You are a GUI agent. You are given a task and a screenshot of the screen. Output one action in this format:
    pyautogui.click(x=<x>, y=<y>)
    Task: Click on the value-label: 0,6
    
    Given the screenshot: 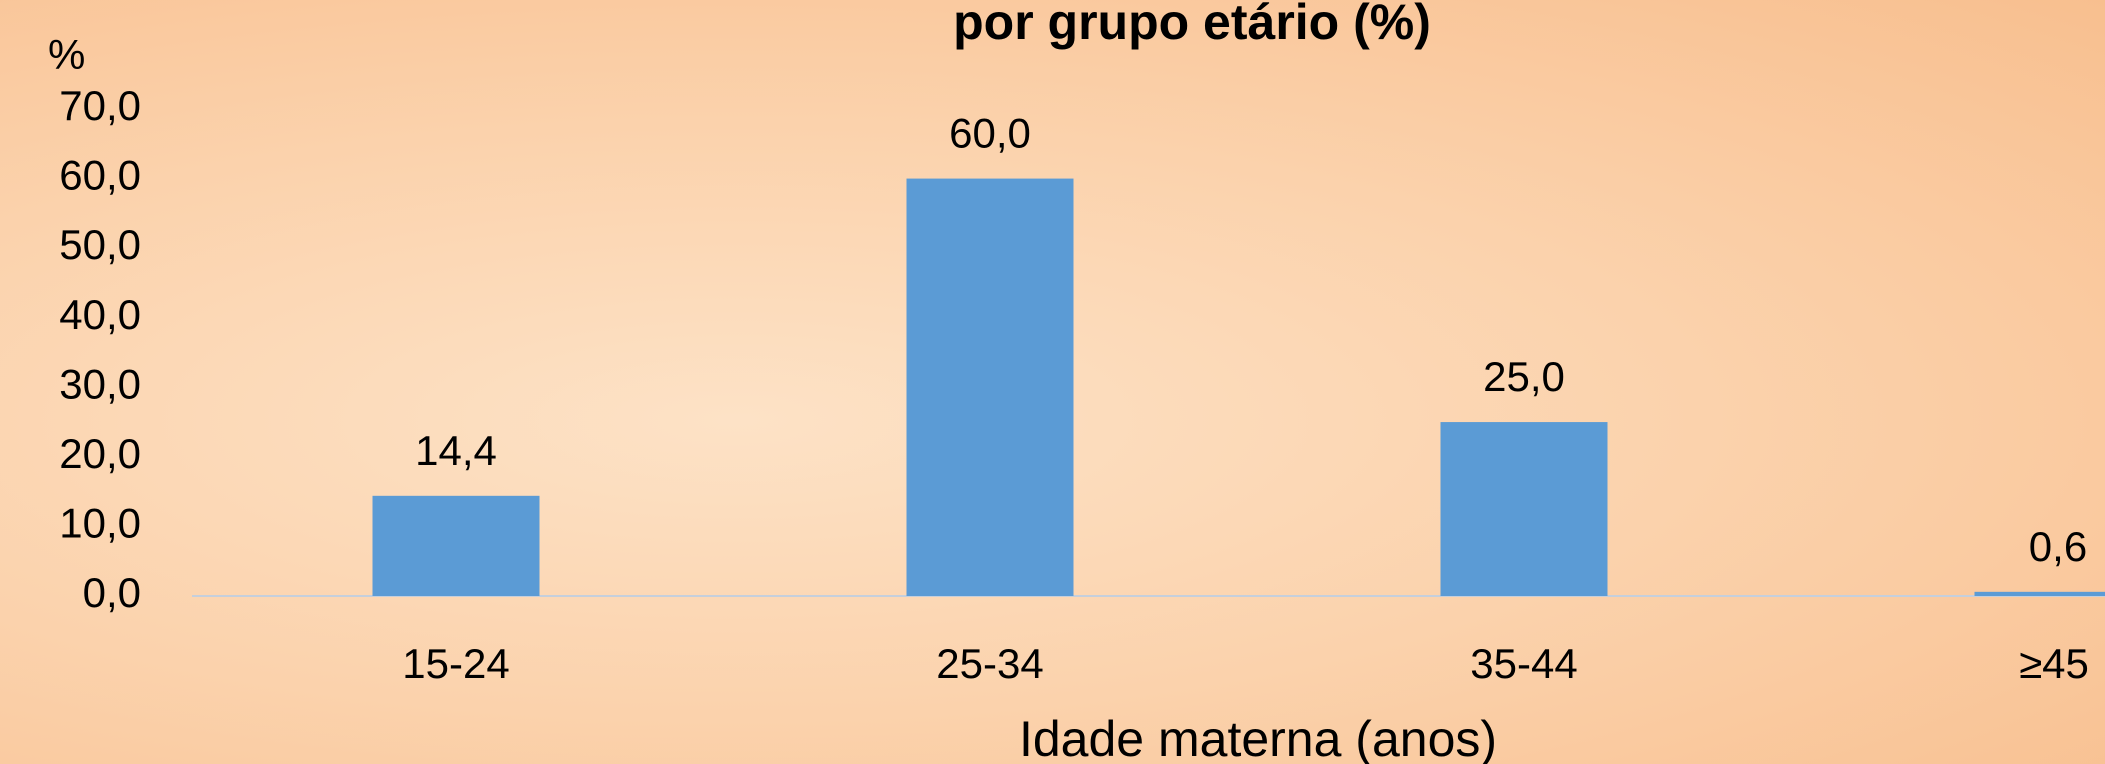 What is the action you would take?
    pyautogui.click(x=2058, y=546)
    